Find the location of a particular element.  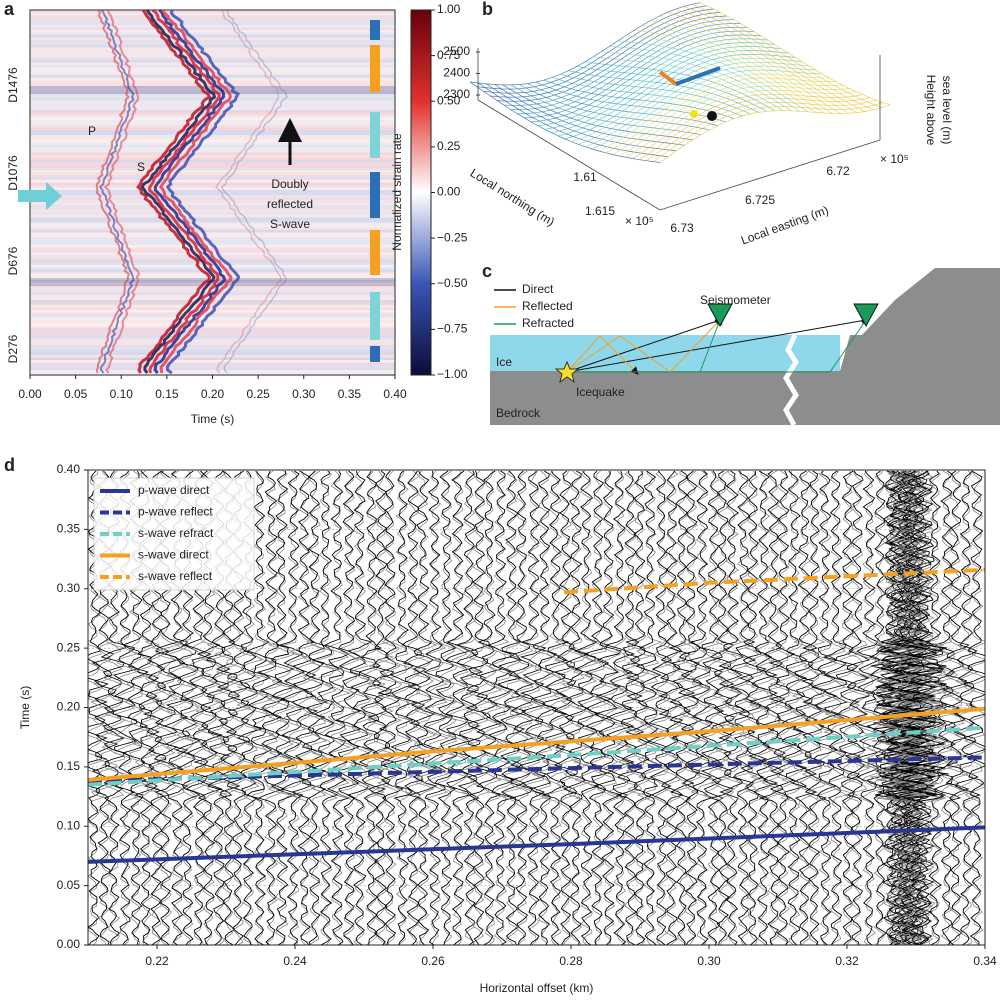

x-tick-label: 0.15 is located at coordinates (167, 394).